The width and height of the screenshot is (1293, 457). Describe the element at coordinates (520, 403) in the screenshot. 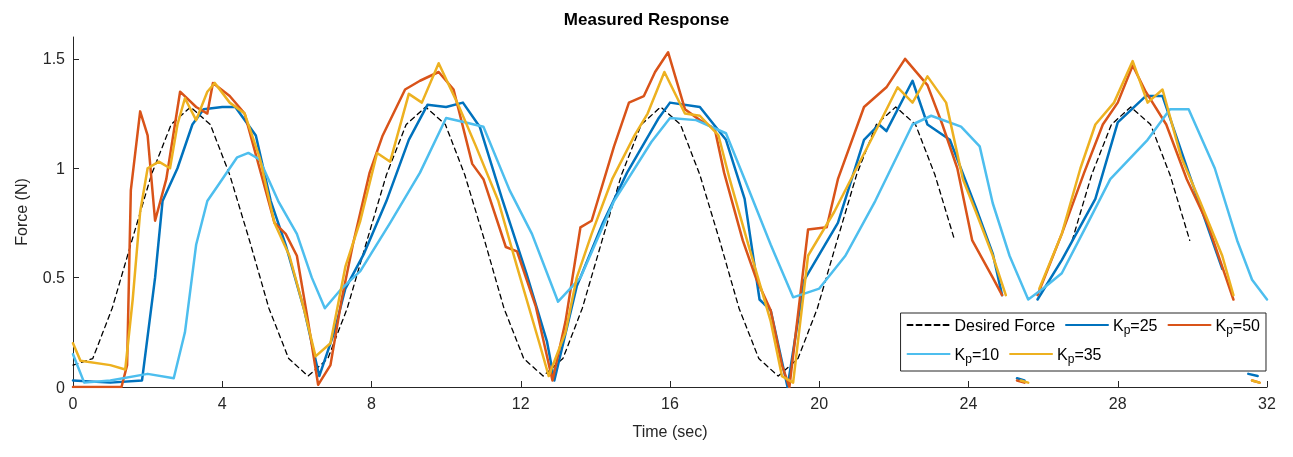

I see `x-tick-label: 12` at that location.